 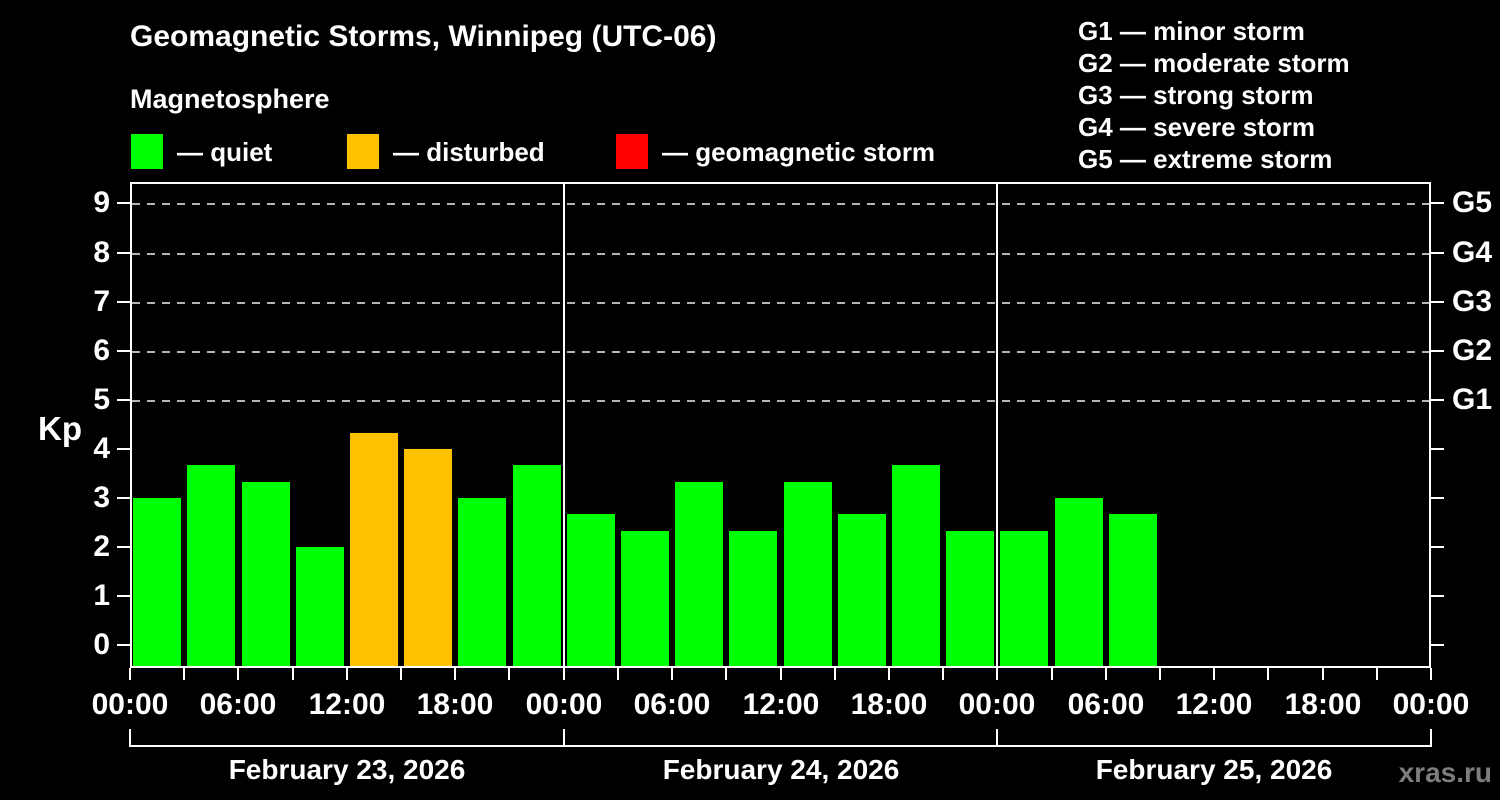 I want to click on g-level-label: G5, so click(x=1472, y=202).